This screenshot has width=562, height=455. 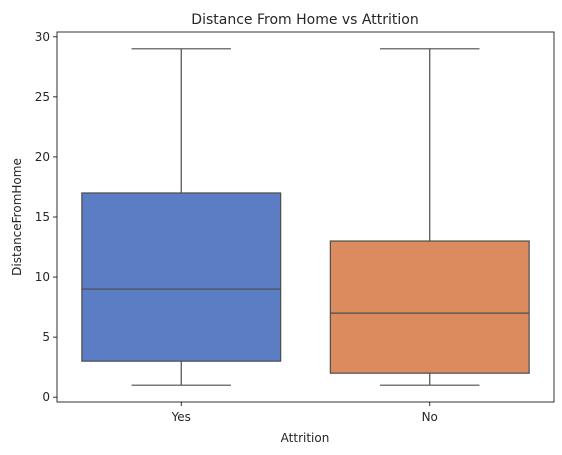 What do you see at coordinates (42, 157) in the screenshot?
I see `y-tick-label: 20` at bounding box center [42, 157].